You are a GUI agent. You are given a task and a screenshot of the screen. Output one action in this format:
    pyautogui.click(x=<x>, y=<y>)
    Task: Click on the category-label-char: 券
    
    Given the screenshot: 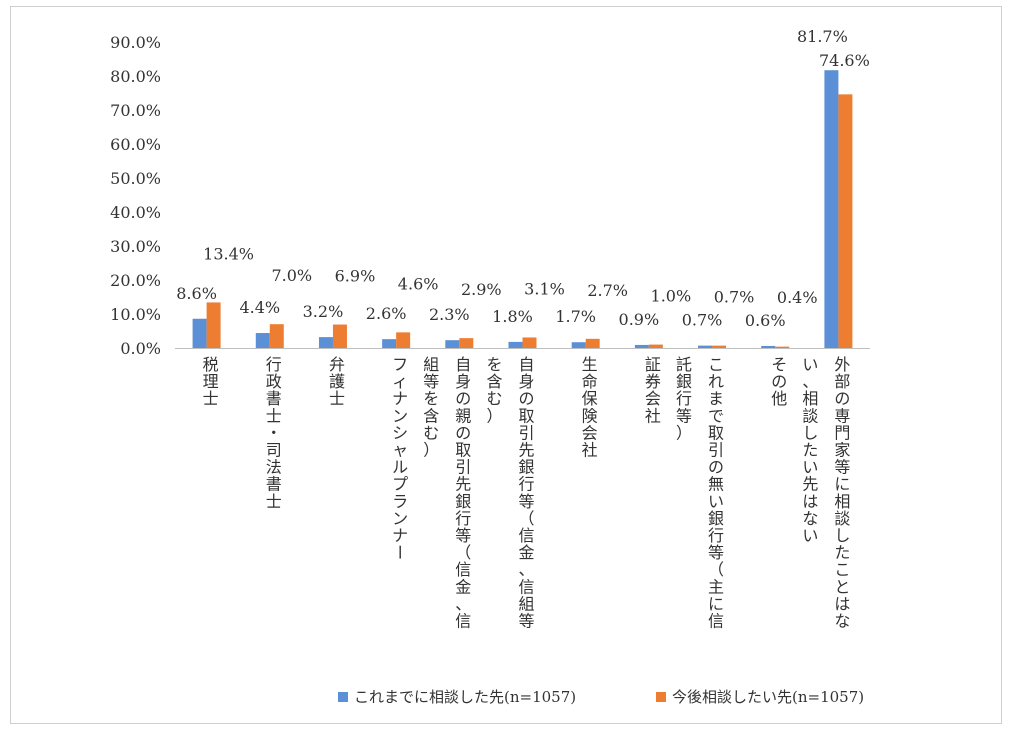 What is the action you would take?
    pyautogui.click(x=653, y=381)
    